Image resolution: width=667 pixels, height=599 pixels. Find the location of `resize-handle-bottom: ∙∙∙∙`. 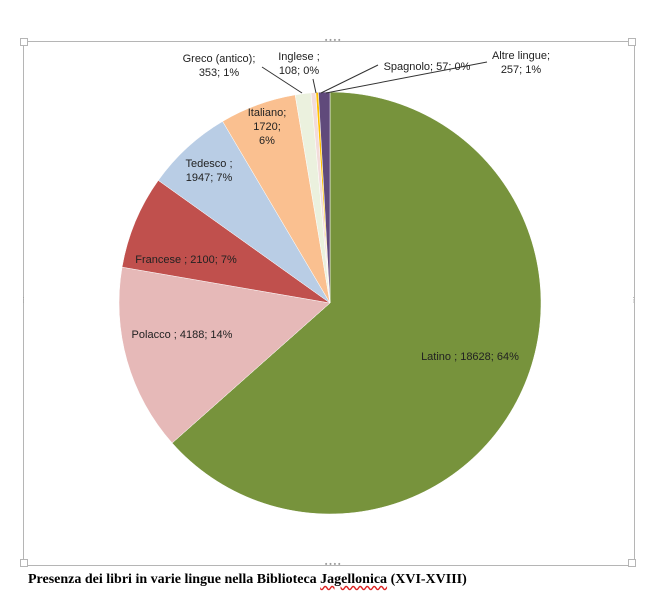

resize-handle-bottom: ∙∙∙∙ is located at coordinates (333, 564).